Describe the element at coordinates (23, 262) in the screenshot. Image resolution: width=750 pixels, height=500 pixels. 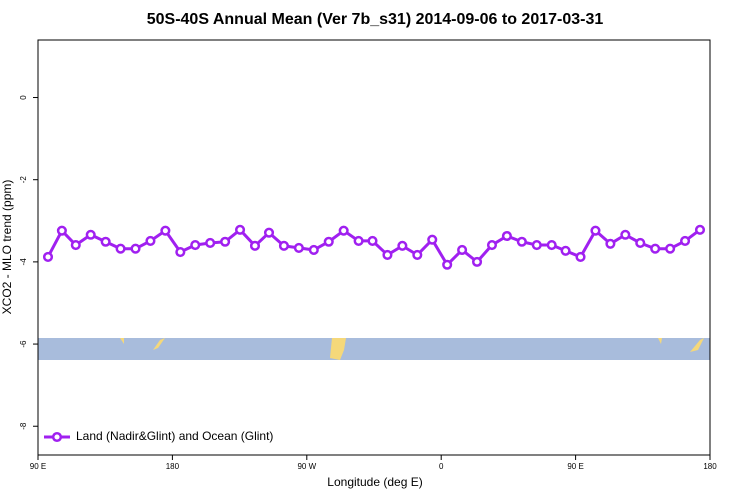
I see `y-tick-label: -4` at that location.